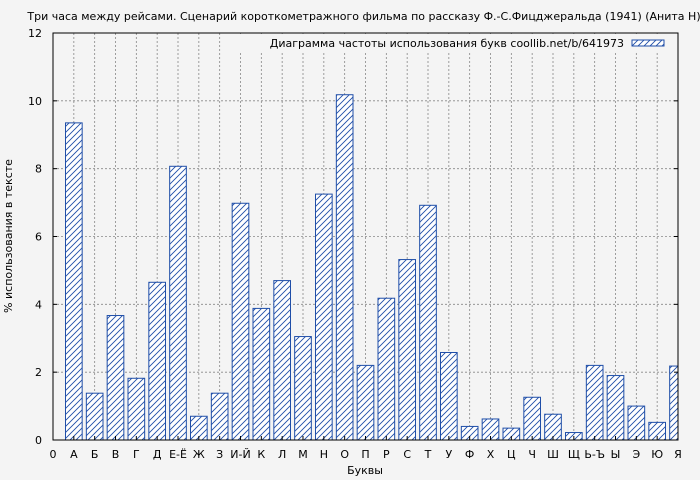 The image size is (700, 480). Describe the element at coordinates (324, 454) in the screenshot. I see `x-tick-label: Н` at that location.